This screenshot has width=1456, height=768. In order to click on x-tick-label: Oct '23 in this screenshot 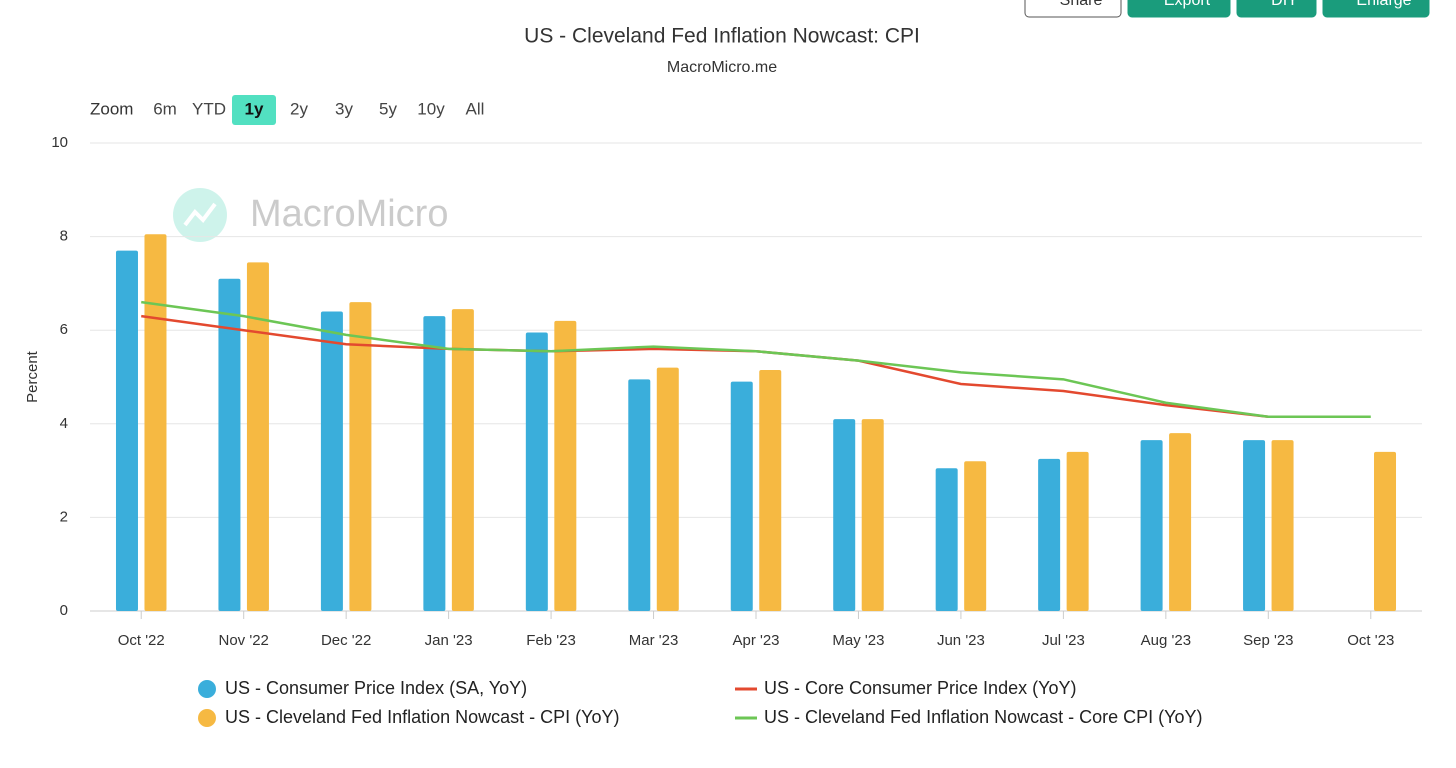, I will do `click(1370, 640)`.